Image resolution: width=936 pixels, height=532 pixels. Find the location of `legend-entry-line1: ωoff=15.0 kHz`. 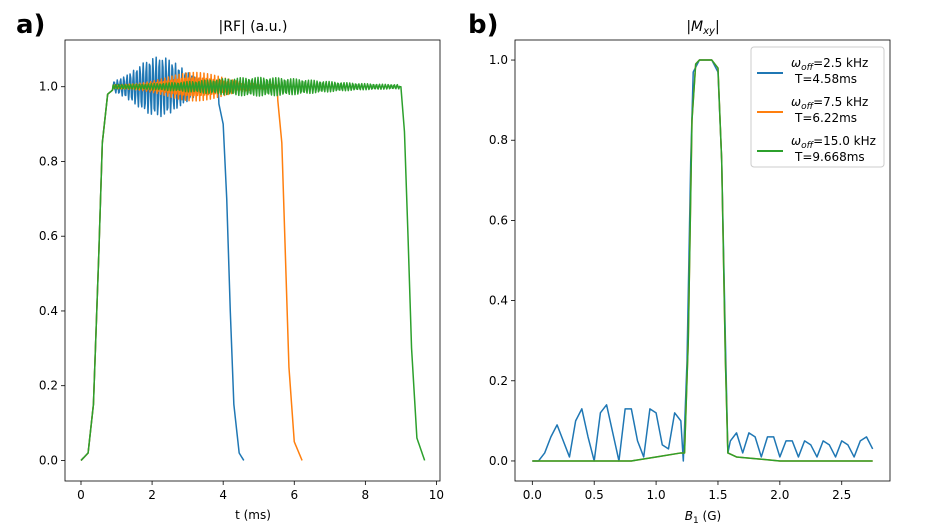

legend-entry-line1: ωoff=15.0 kHz is located at coordinates (833, 142).